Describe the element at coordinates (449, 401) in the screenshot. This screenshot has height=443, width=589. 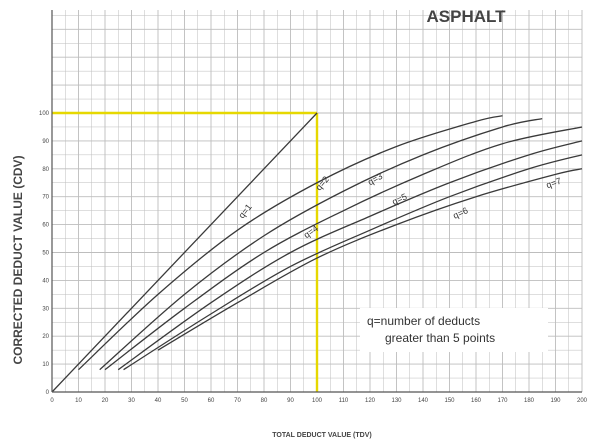
I see `x-tick-label: 150` at that location.